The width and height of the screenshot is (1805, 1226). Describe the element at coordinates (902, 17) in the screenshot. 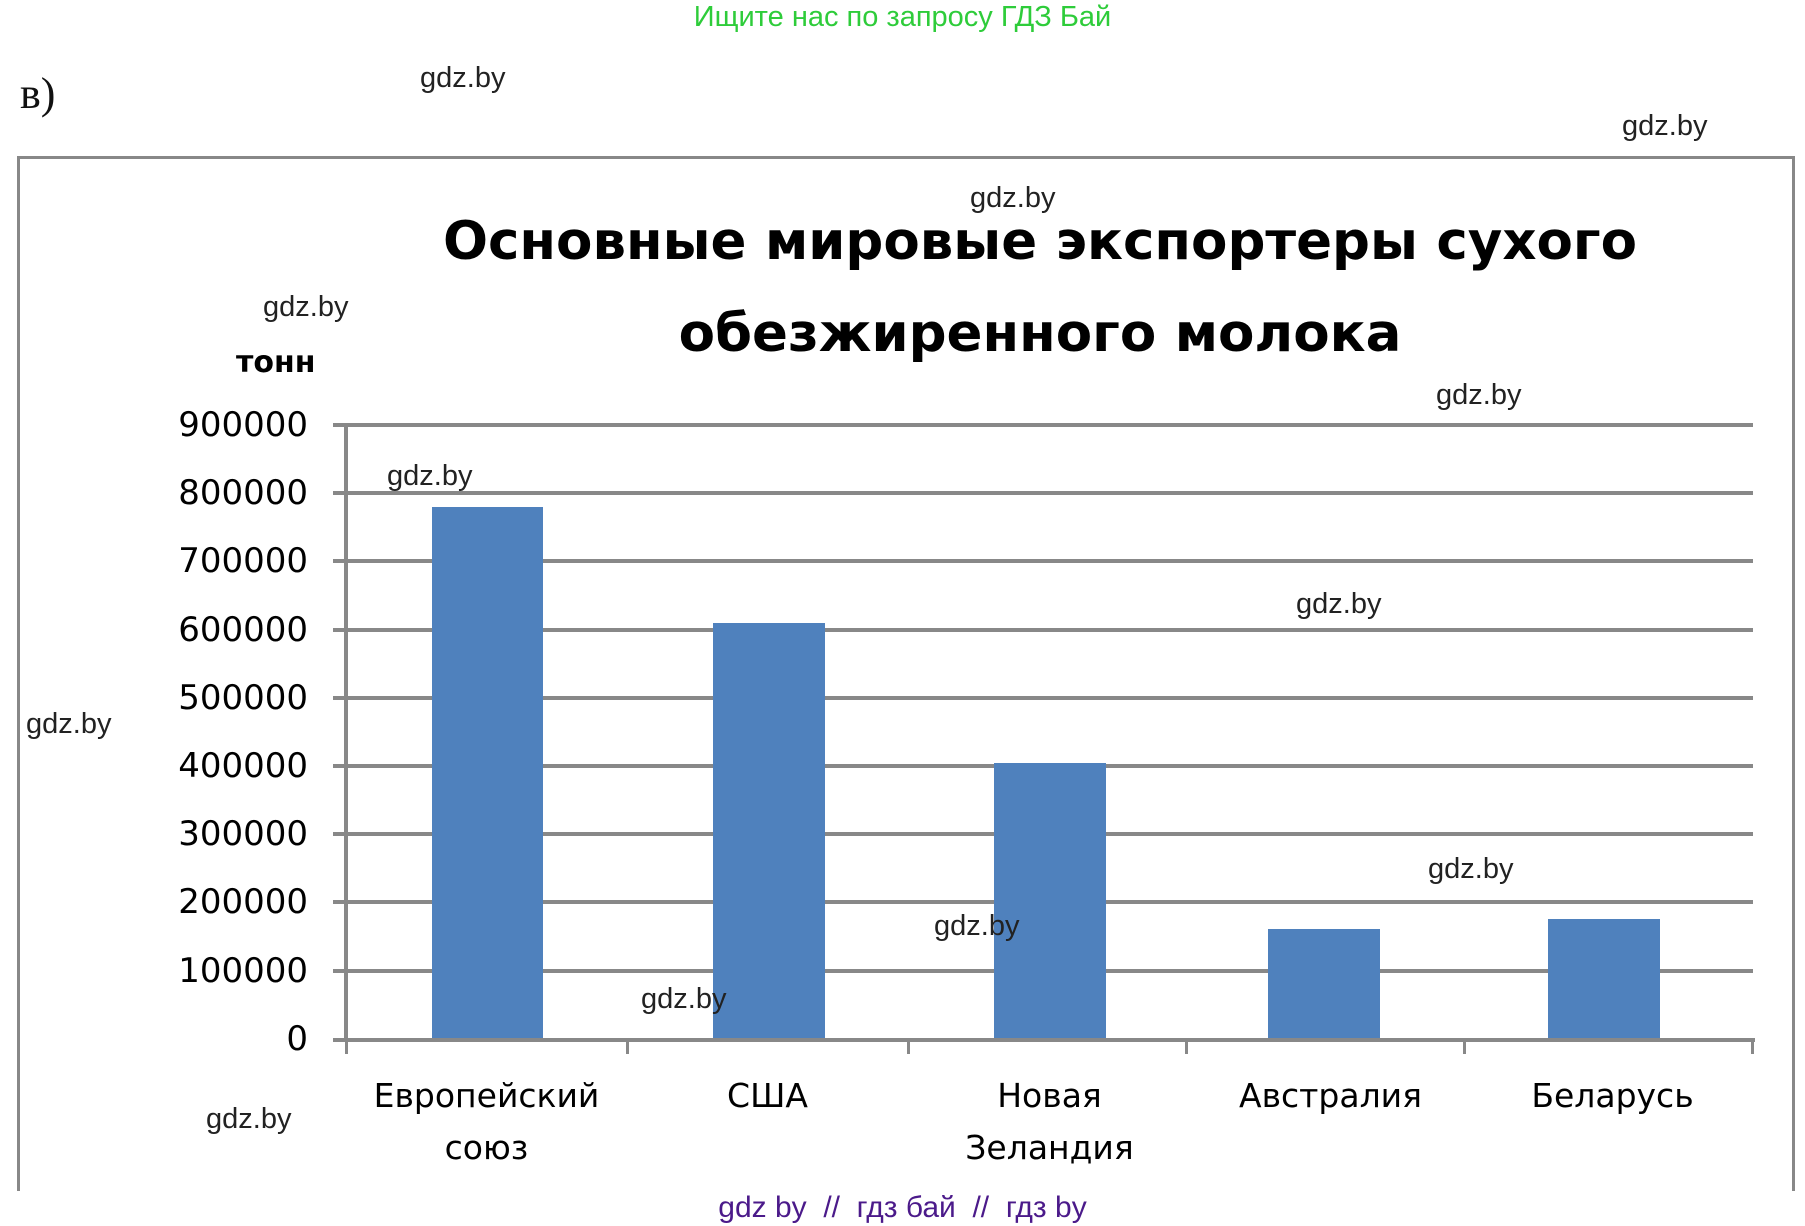

I see `search-hint-banner: Ищите нас по запросу ГДЗ Бай` at that location.